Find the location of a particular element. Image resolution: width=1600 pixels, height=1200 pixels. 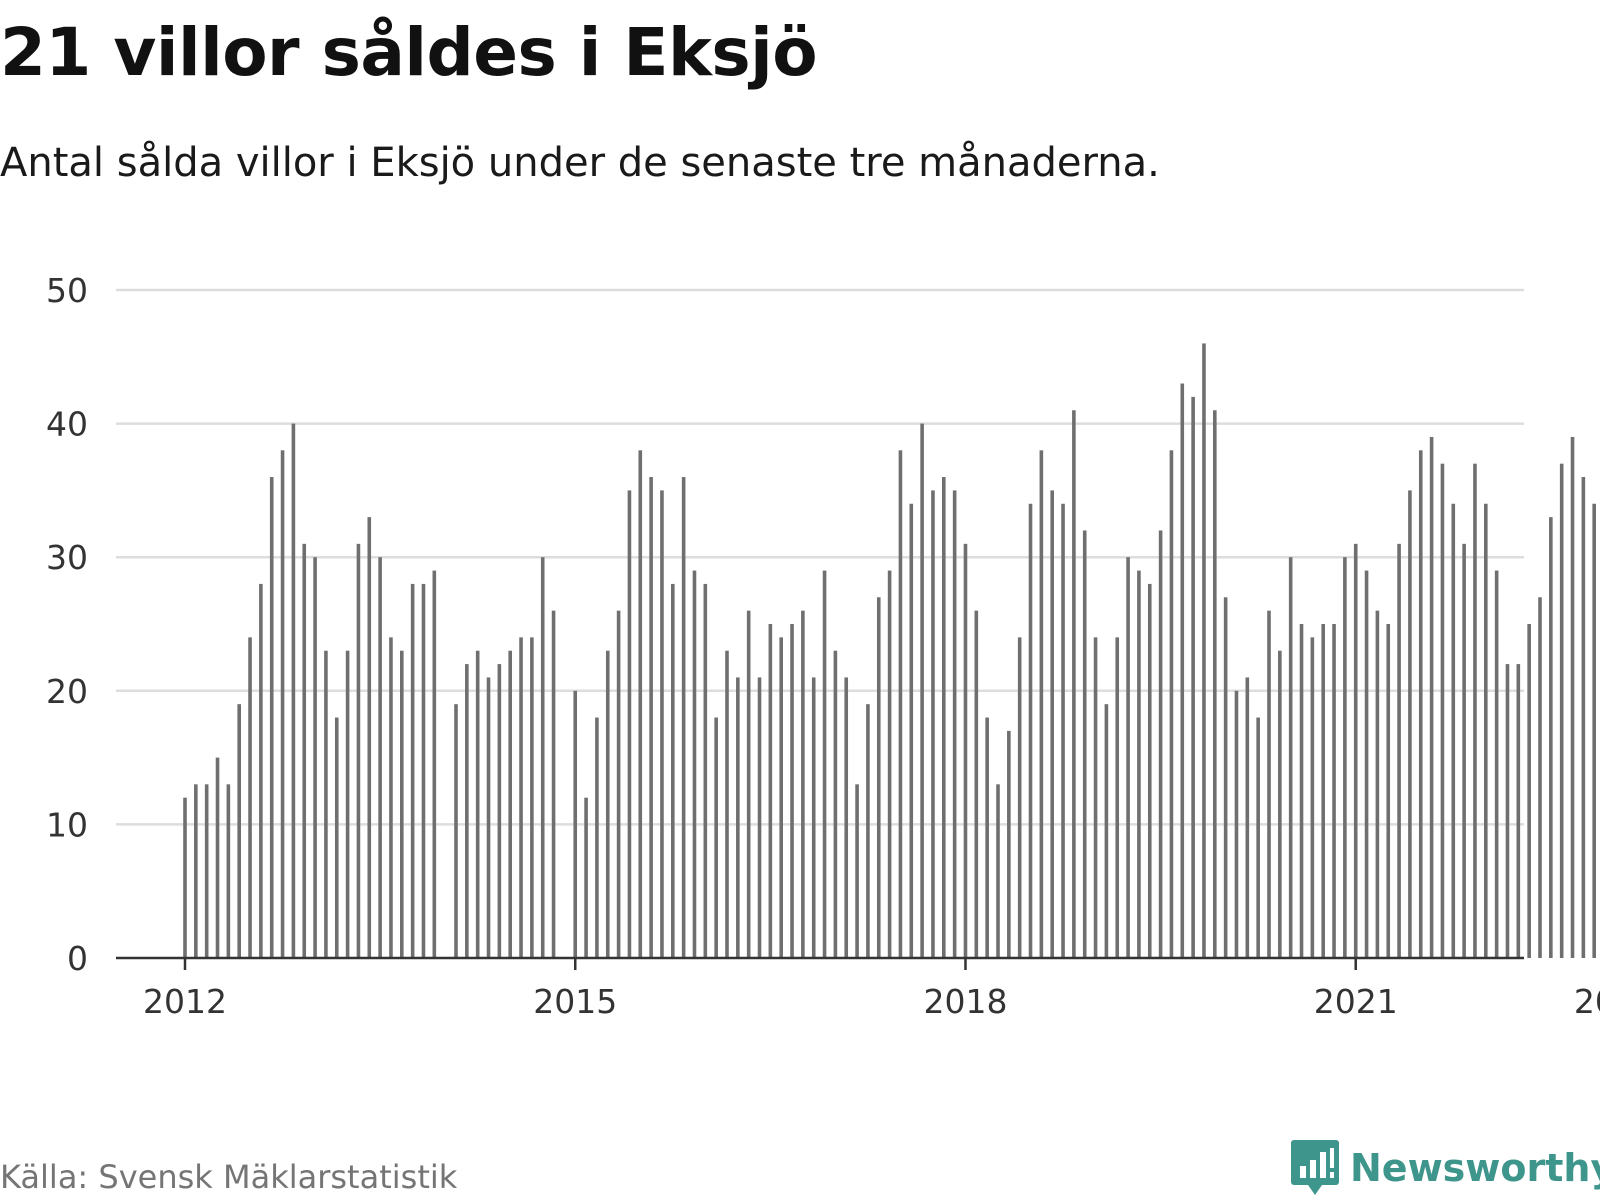

y-tick-label: 0 is located at coordinates (77, 958).